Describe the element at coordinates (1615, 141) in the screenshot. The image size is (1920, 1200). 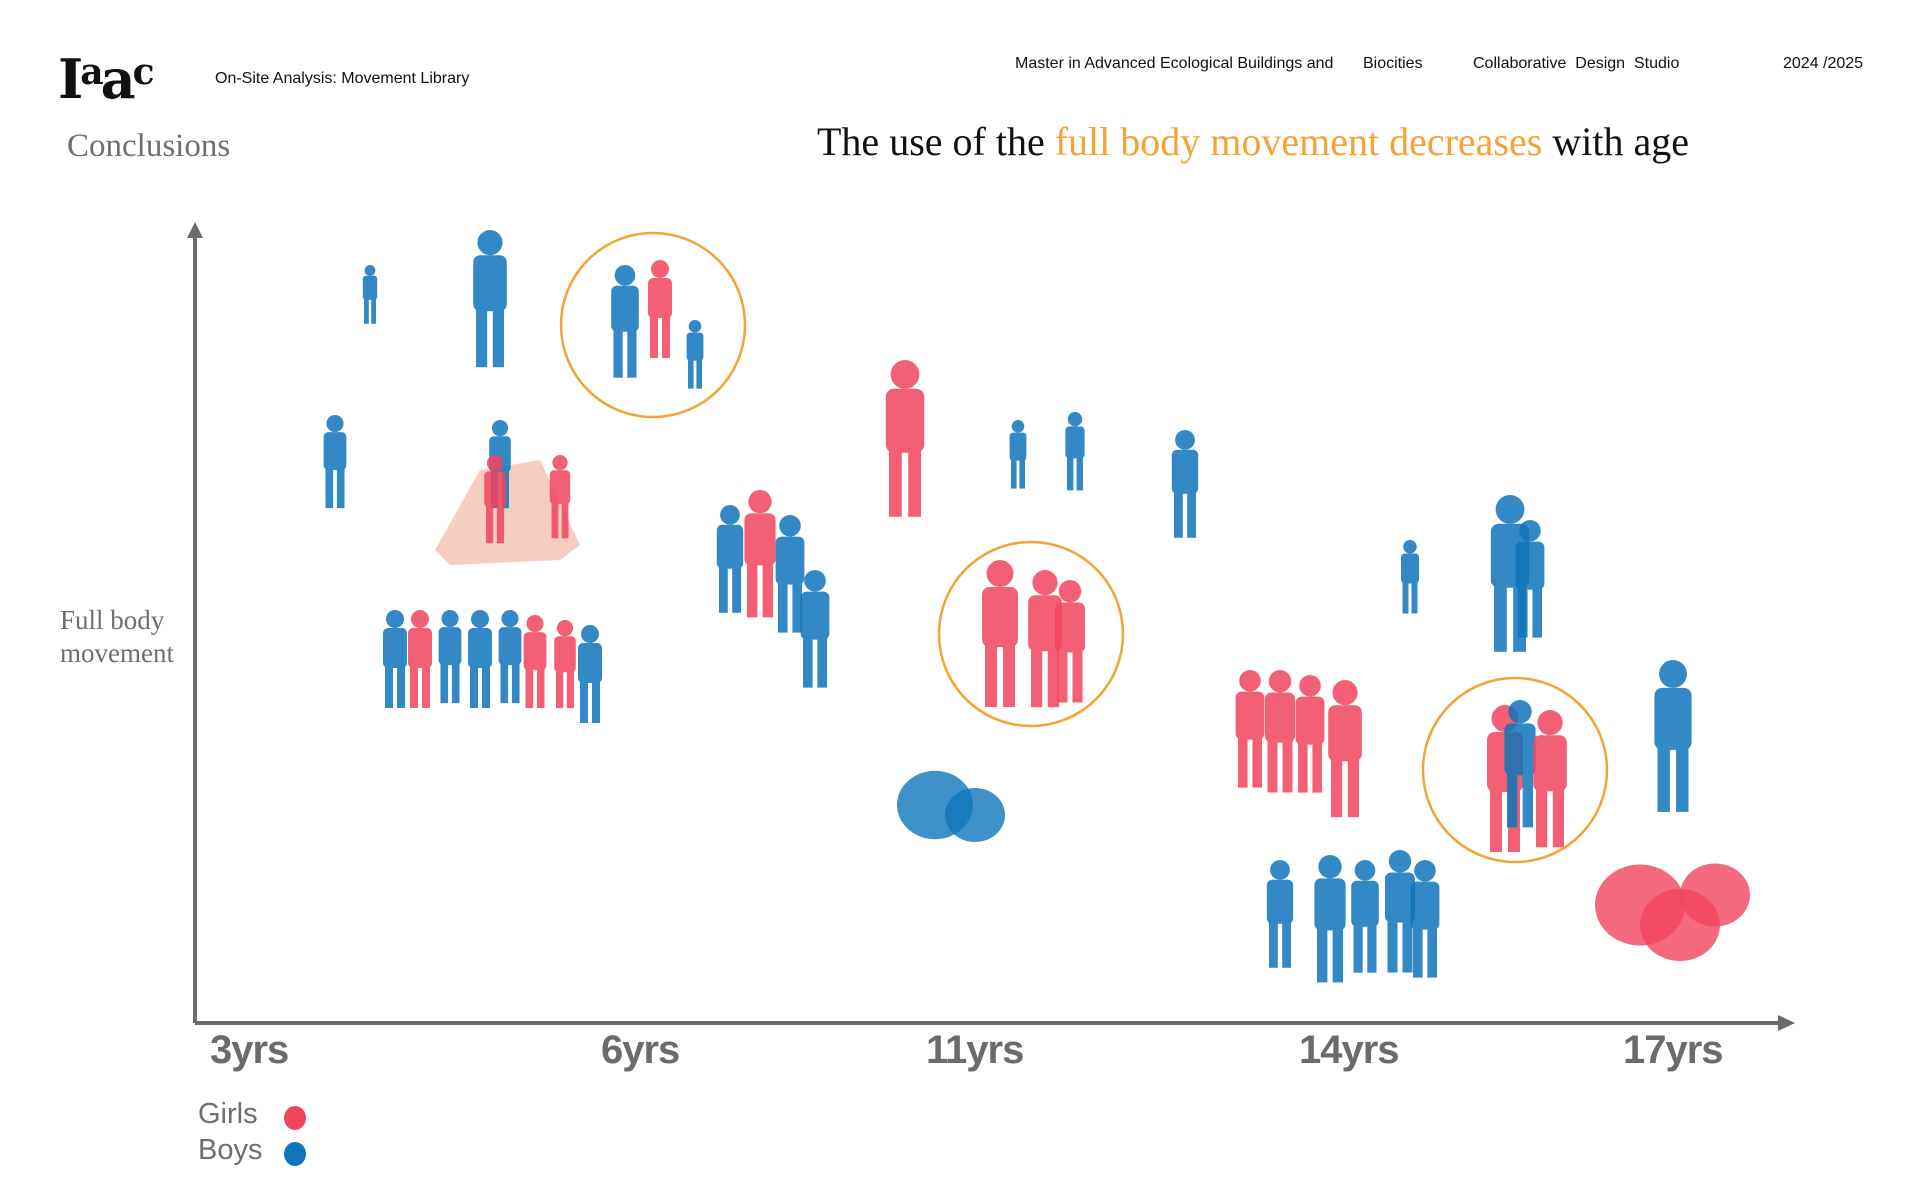
I see `title-post: with age` at that location.